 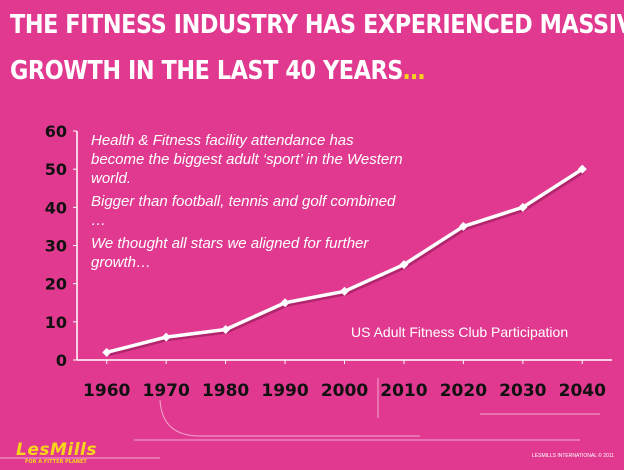 I want to click on x-tick-label: 1960, so click(x=106, y=391).